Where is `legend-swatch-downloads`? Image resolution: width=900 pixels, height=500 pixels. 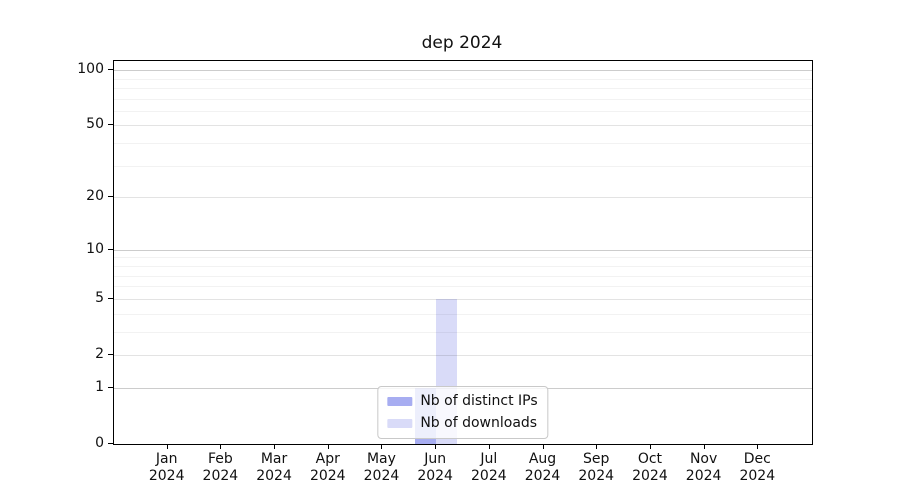 legend-swatch-downloads is located at coordinates (400, 423).